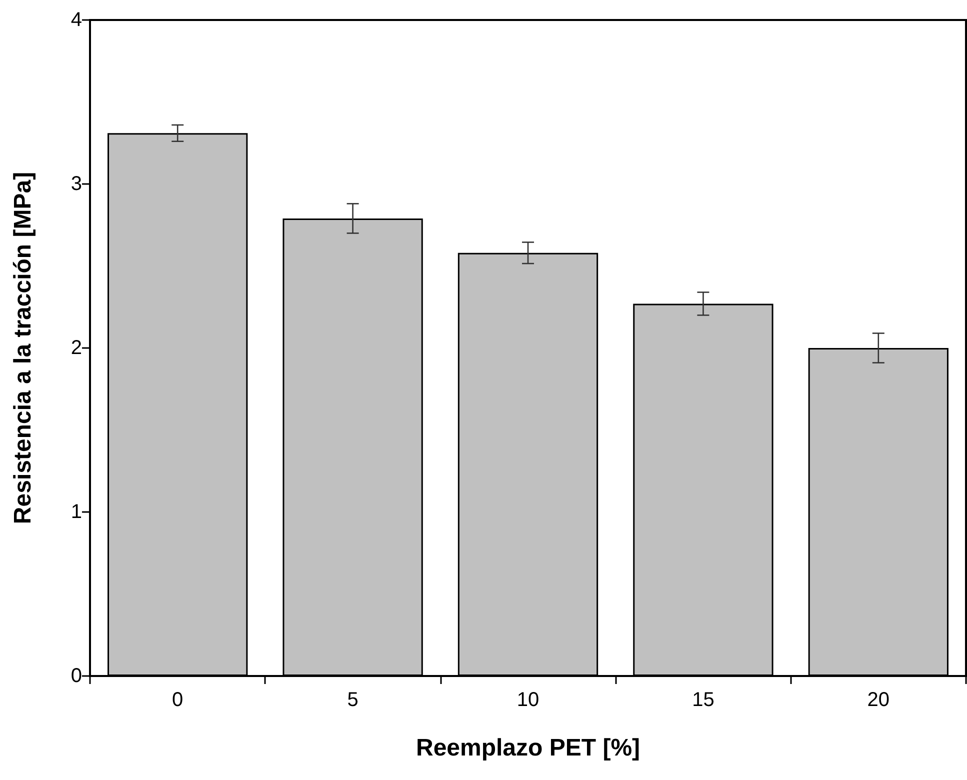  Describe the element at coordinates (878, 700) in the screenshot. I see `x-tick-label: 20` at that location.